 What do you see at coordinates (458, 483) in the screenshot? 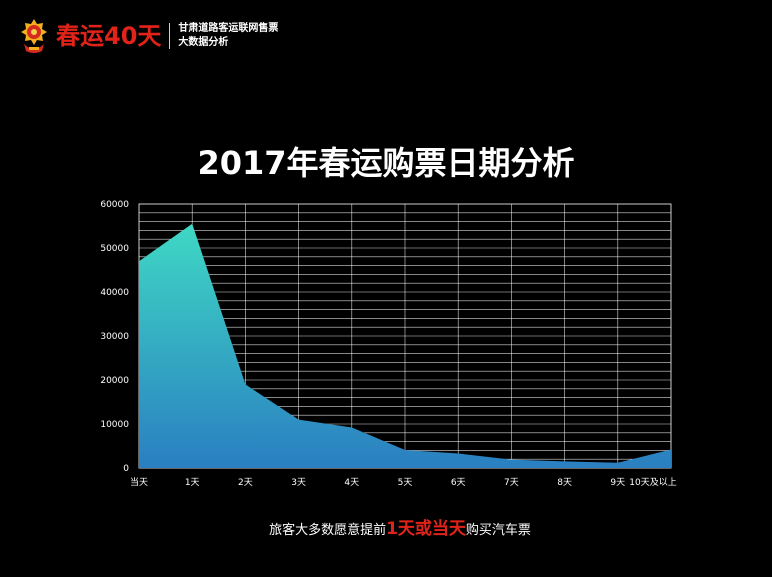
I see `x-tick-label: 6天` at bounding box center [458, 483].